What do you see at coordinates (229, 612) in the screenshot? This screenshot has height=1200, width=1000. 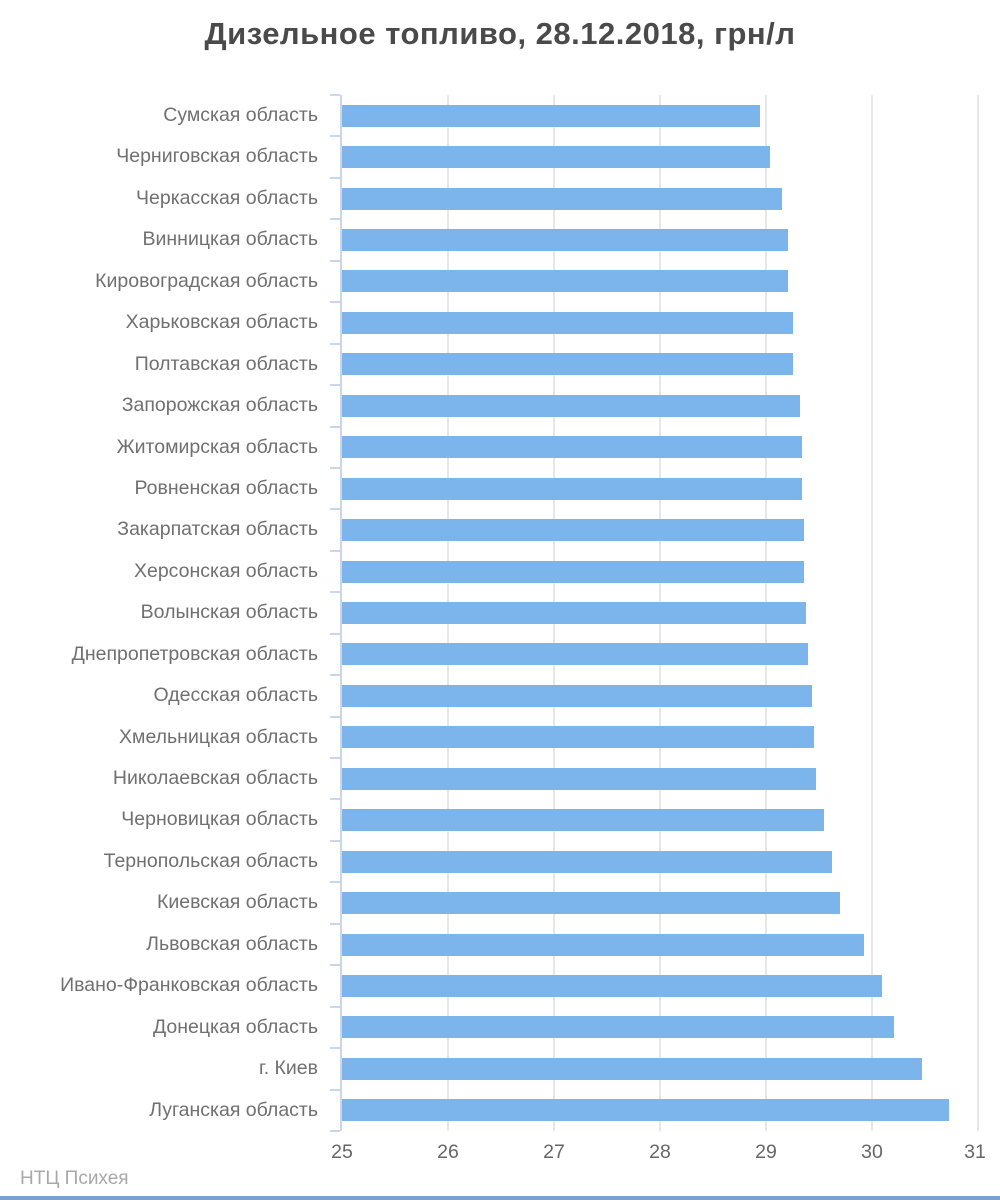 I see `category-label: Волынская область` at bounding box center [229, 612].